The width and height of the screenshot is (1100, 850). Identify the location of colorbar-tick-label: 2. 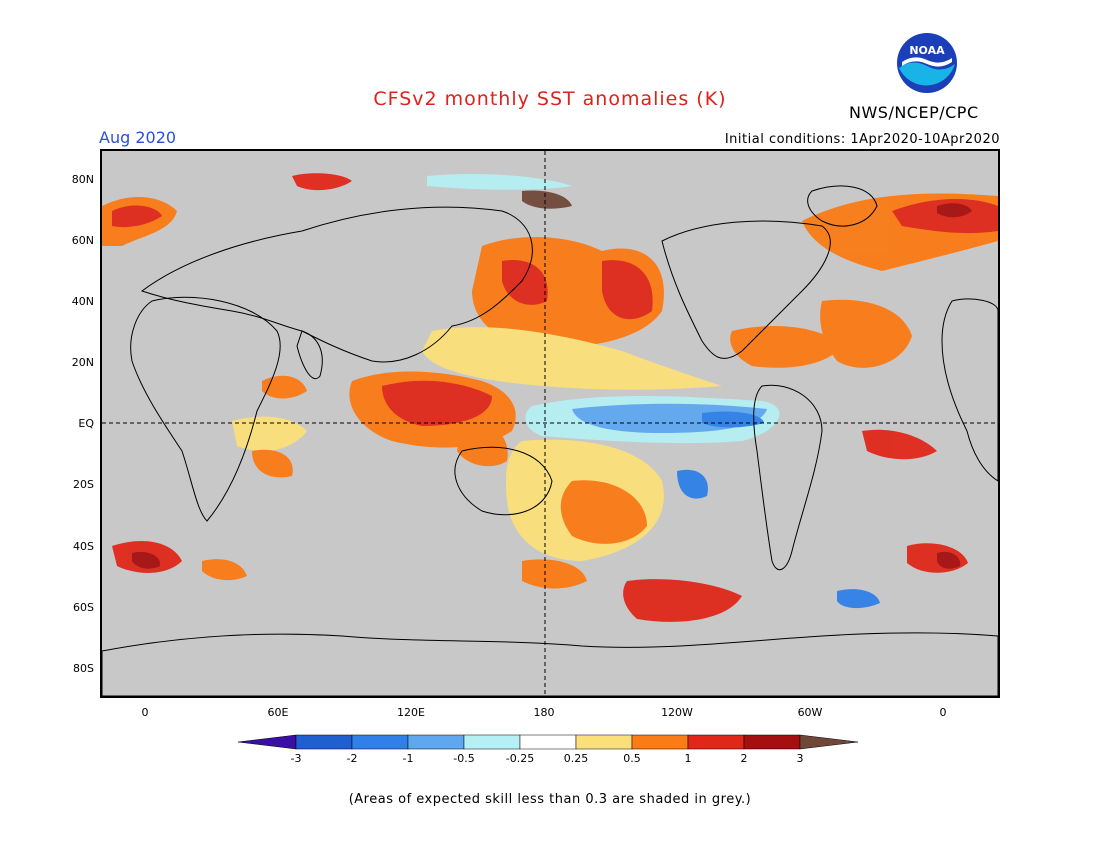
(744, 758).